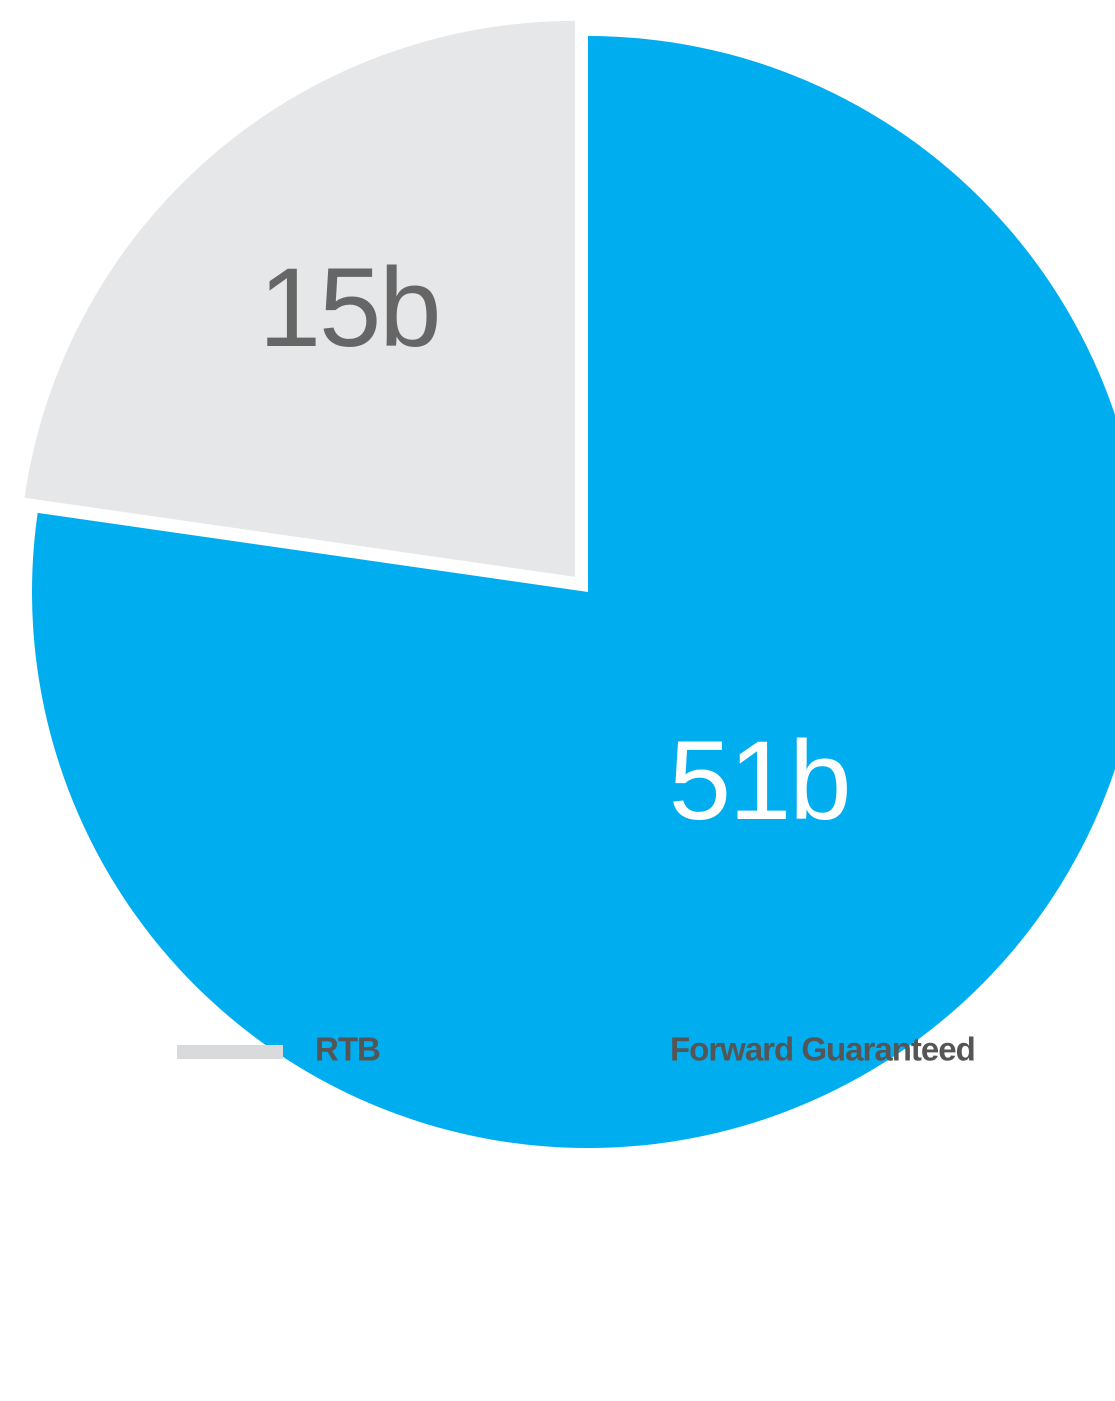 The height and width of the screenshot is (1401, 1115). I want to click on legend: RTB Forward Guaranteed, so click(576, 1049).